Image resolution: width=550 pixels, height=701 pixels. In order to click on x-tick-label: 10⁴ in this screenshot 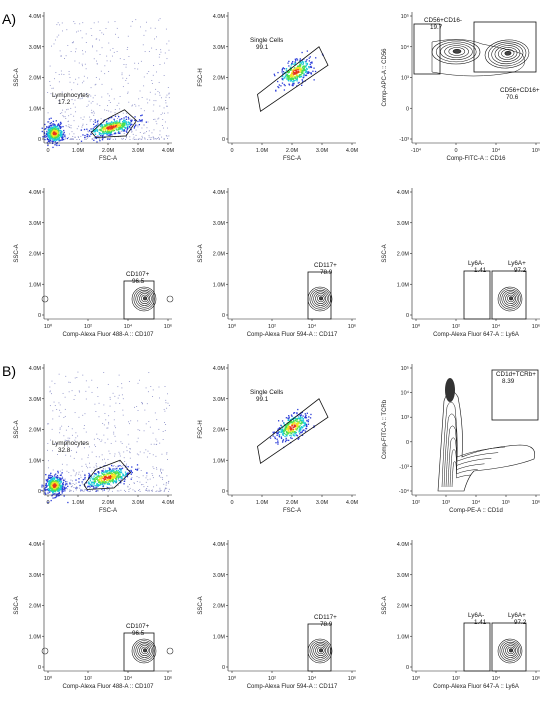, I will do `click(128, 678)`.